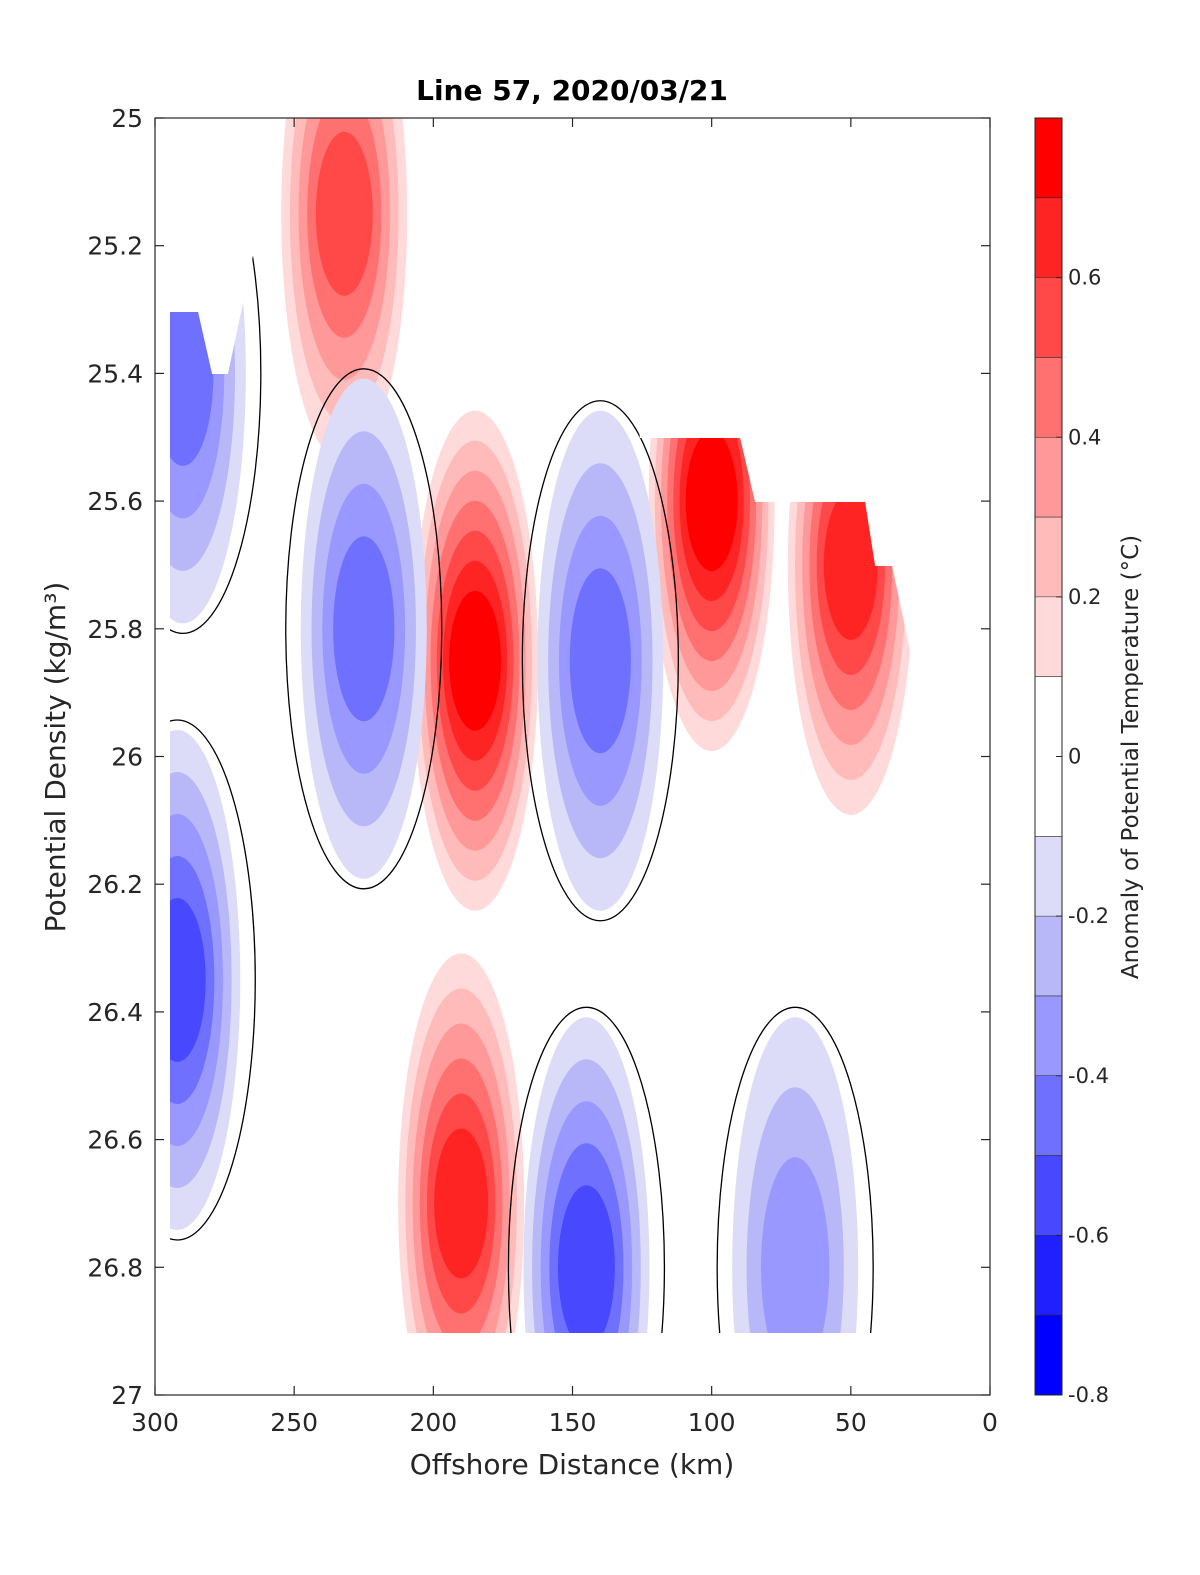 Image resolution: width=1200 pixels, height=1575 pixels. What do you see at coordinates (115, 1267) in the screenshot?
I see `y-tick-label: 26.8` at bounding box center [115, 1267].